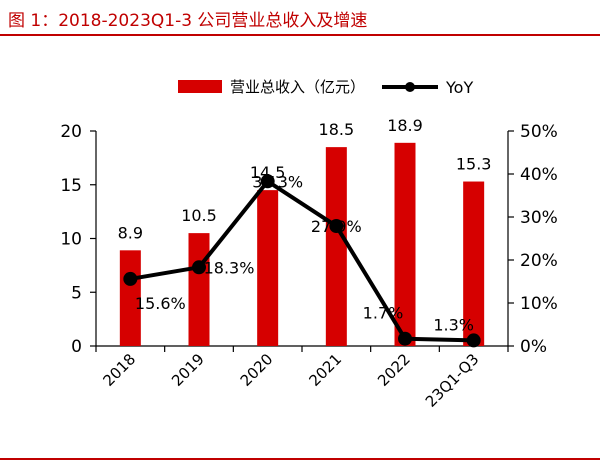 The width and height of the screenshot is (600, 462). I want to click on revenue-value-label: 18.5, so click(337, 129).